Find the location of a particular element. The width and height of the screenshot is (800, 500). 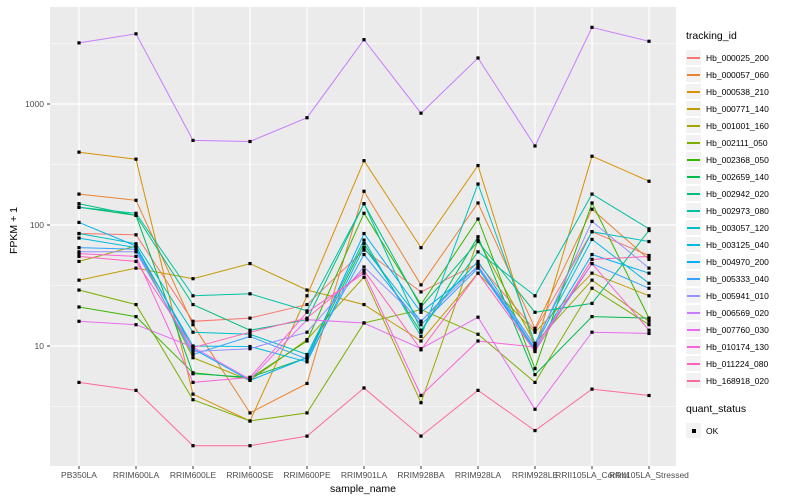

legend-item-label: Hb_003057_120 is located at coordinates (737, 227).